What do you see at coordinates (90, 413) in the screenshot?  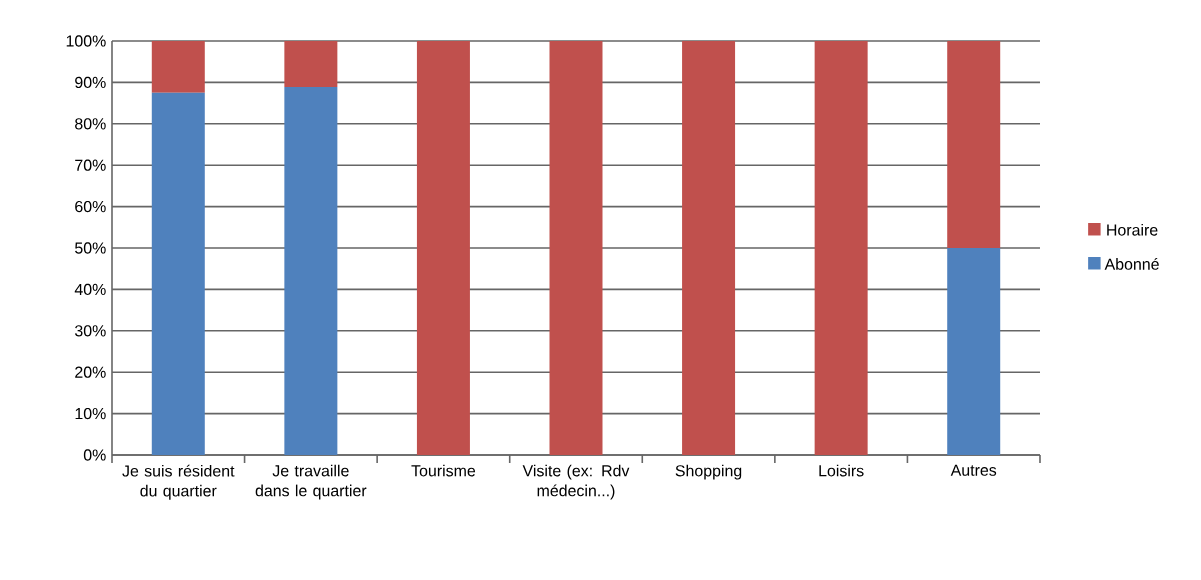 I see `y-tick-label: 10%` at bounding box center [90, 413].